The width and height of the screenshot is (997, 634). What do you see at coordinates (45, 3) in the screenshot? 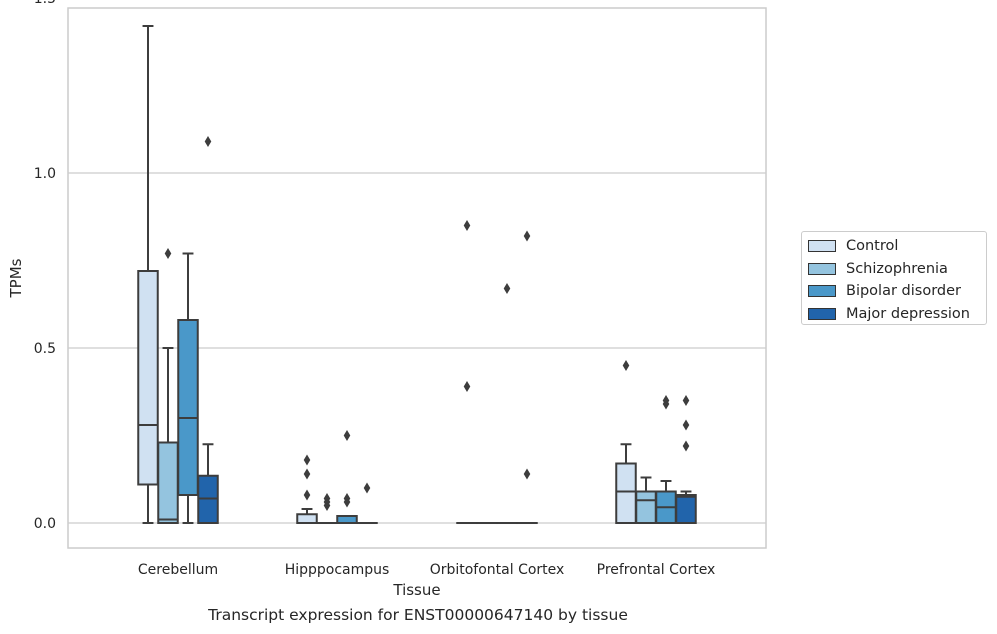
I see `y-tick-label: 1.5` at bounding box center [45, 3].